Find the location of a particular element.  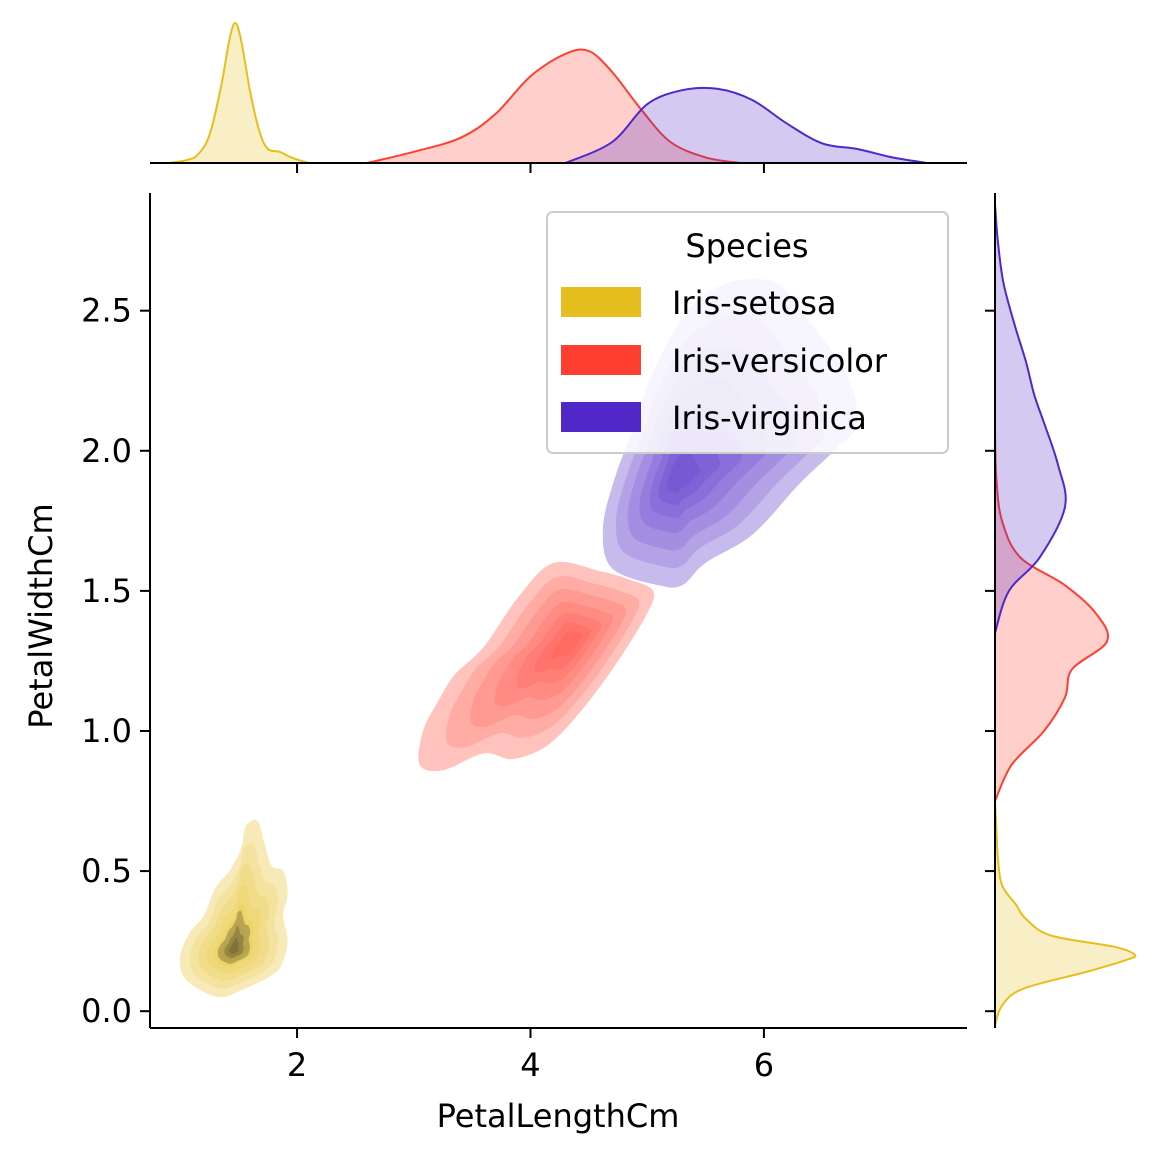

legend-label-virginica: Iris-virginica is located at coordinates (769, 418).